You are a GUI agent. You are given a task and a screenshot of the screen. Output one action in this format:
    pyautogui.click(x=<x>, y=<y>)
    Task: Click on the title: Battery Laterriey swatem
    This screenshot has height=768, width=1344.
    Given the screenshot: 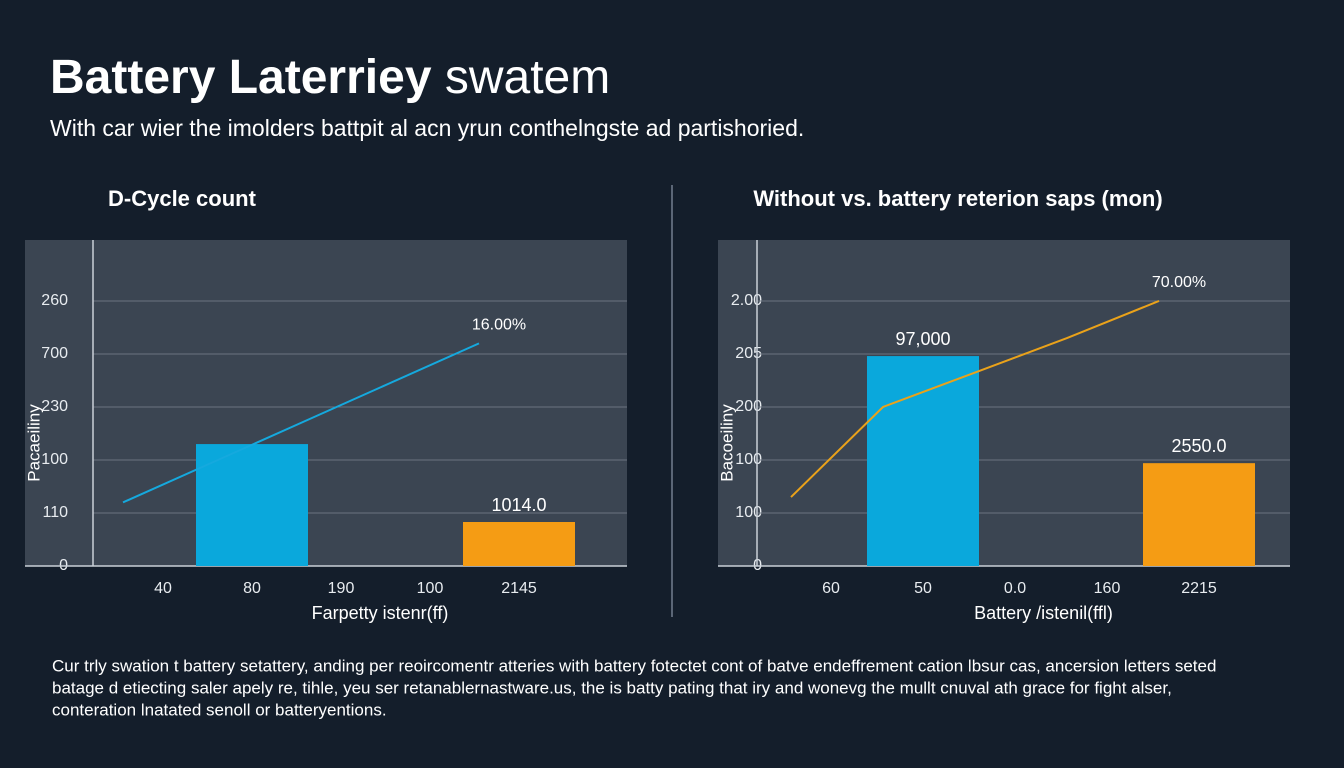 What is the action you would take?
    pyautogui.click(x=330, y=77)
    